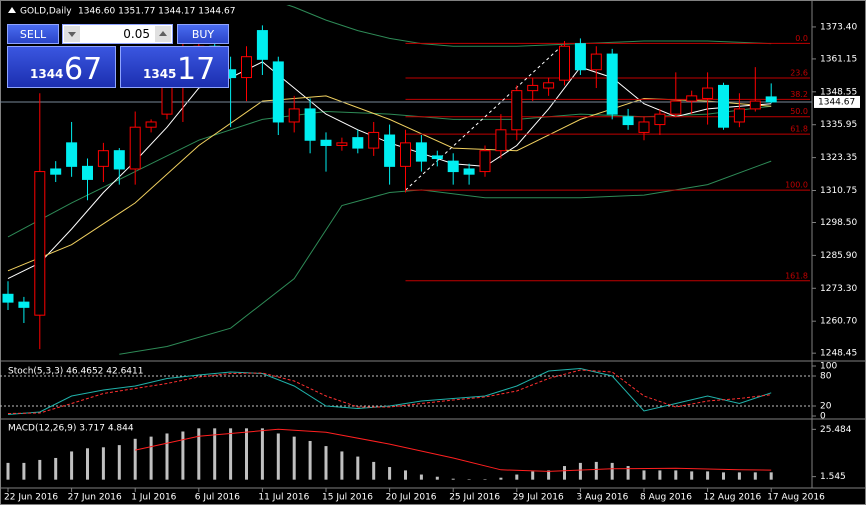  What do you see at coordinates (837, 101) in the screenshot?
I see `current-price-box` at bounding box center [837, 101].